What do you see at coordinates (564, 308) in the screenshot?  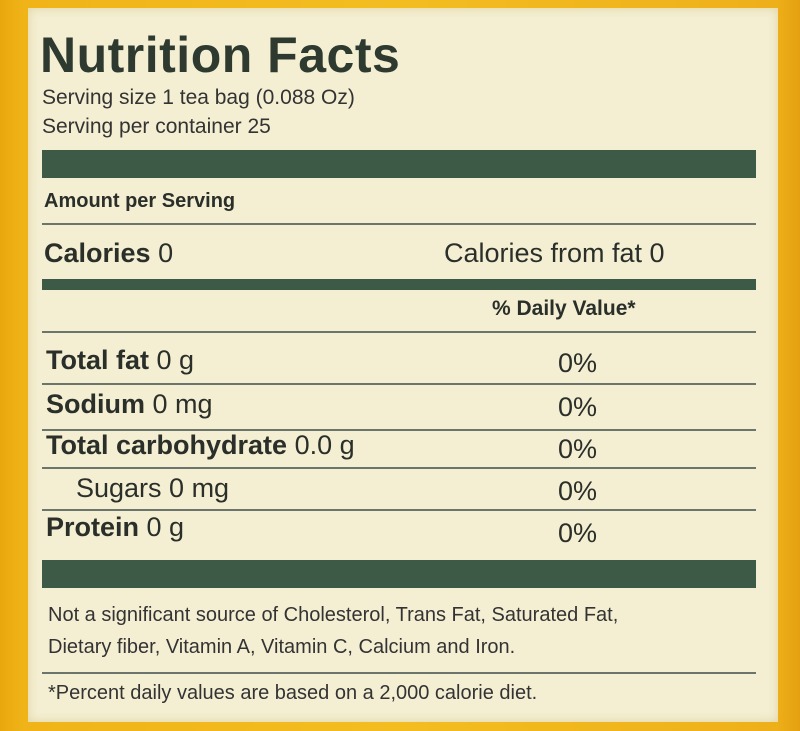 I see `daily-value-header: % Daily Value*` at bounding box center [564, 308].